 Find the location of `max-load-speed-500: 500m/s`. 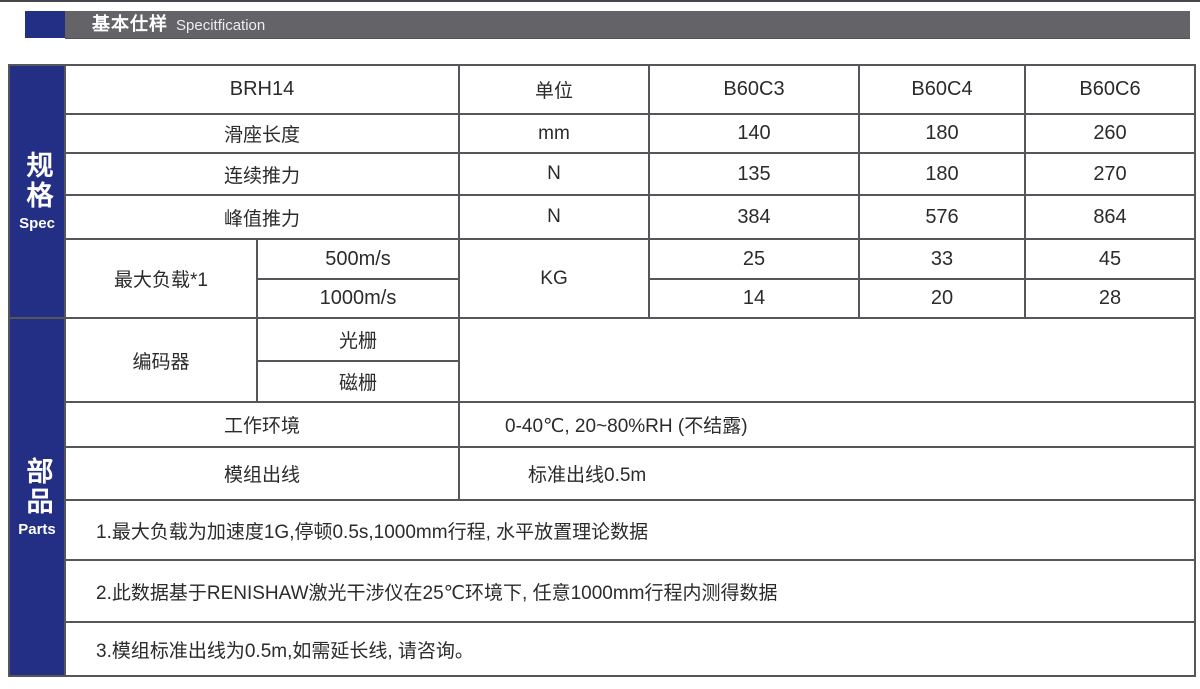

max-load-speed-500: 500m/s is located at coordinates (358, 259).